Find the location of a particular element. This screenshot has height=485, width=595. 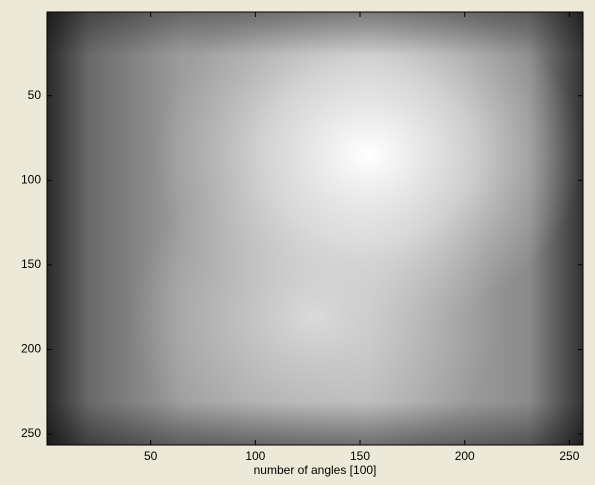

y-tick-label: 250 is located at coordinates (31, 433).